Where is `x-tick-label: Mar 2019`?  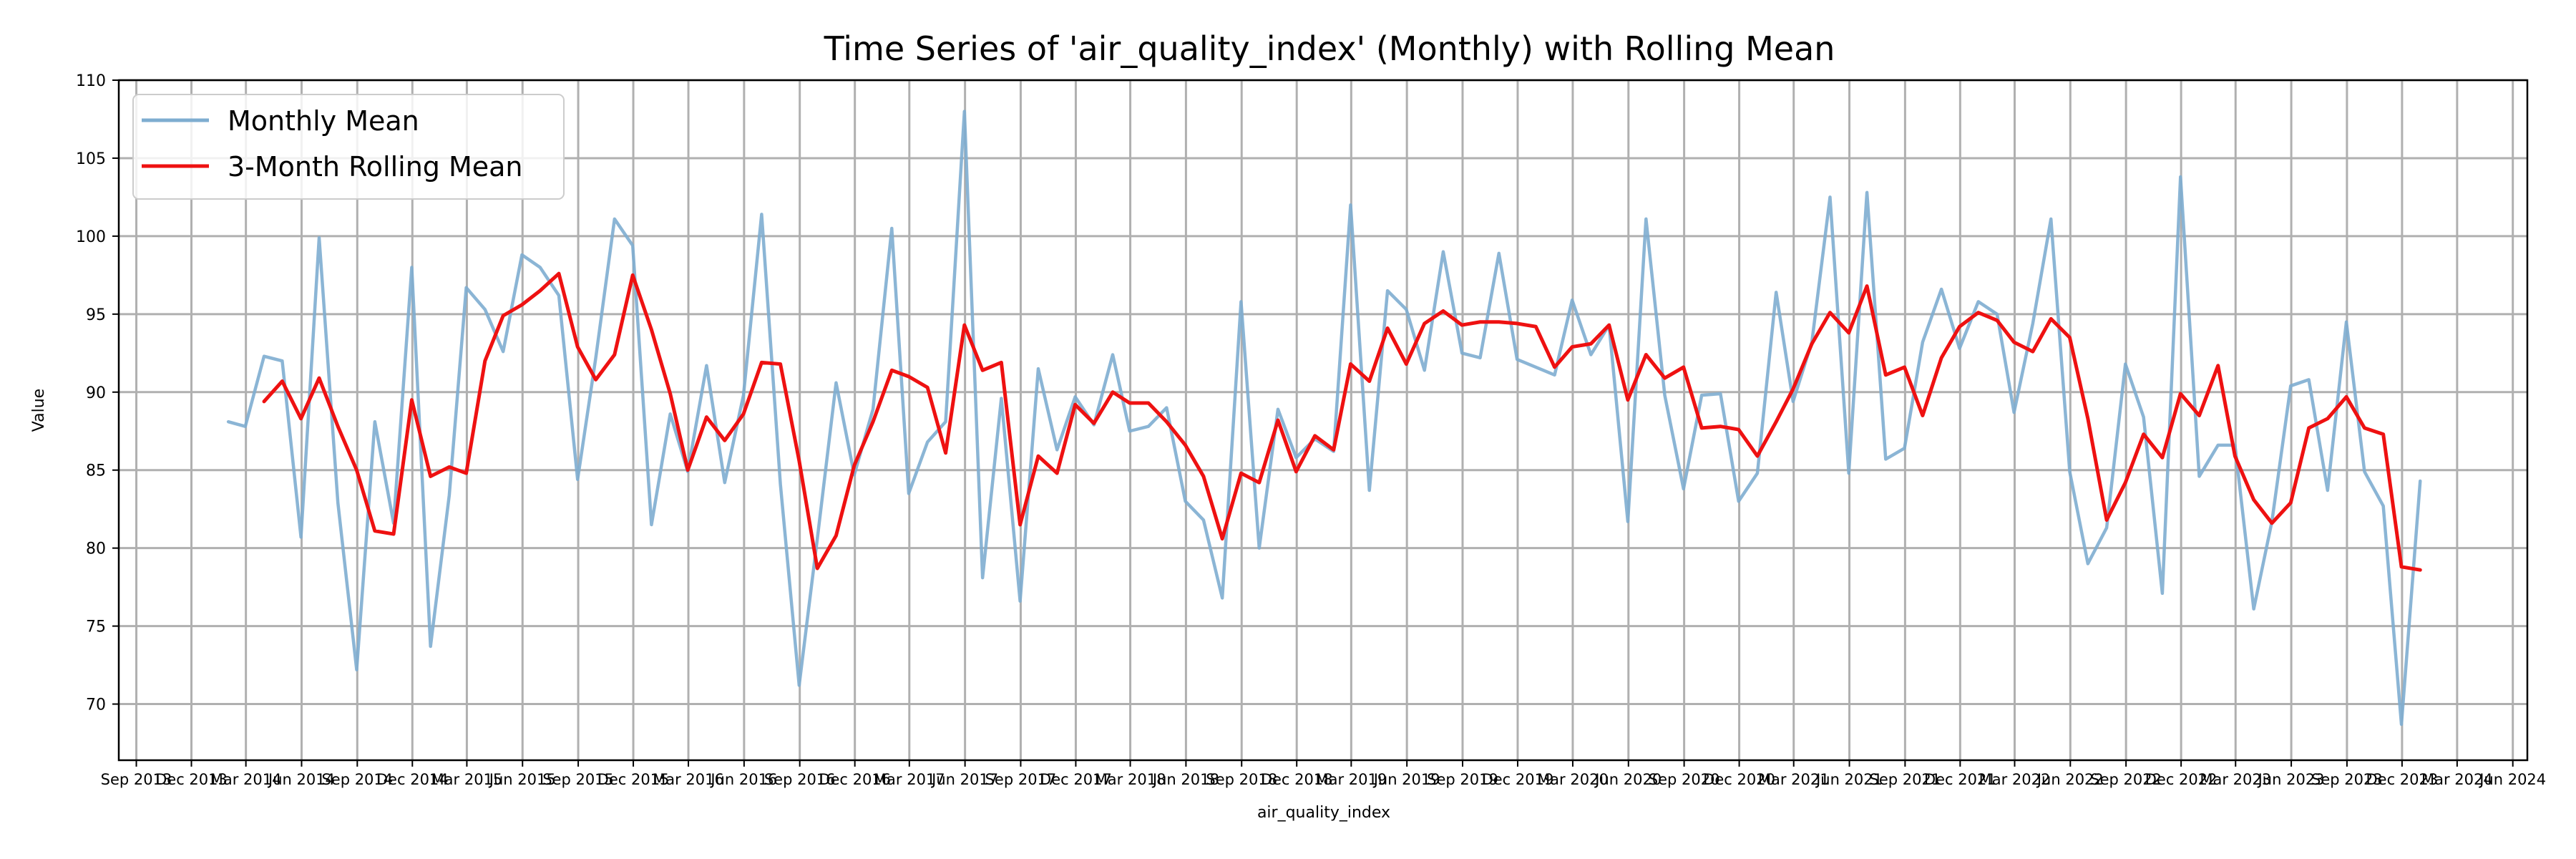 x-tick-label: Mar 2019 is located at coordinates (1351, 779).